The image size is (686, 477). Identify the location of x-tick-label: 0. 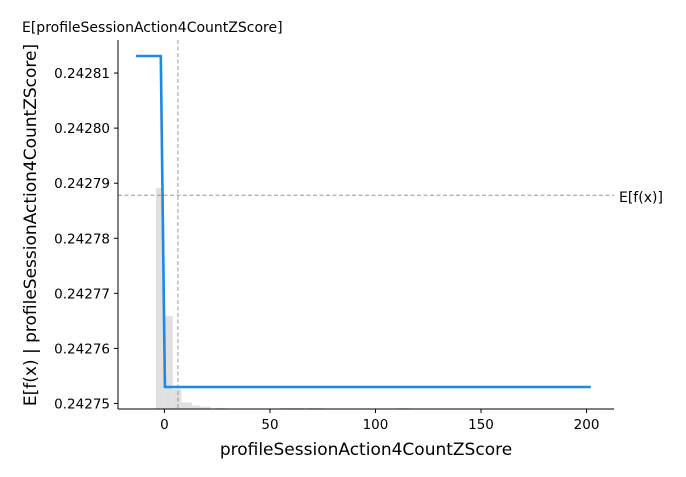
(164, 425).